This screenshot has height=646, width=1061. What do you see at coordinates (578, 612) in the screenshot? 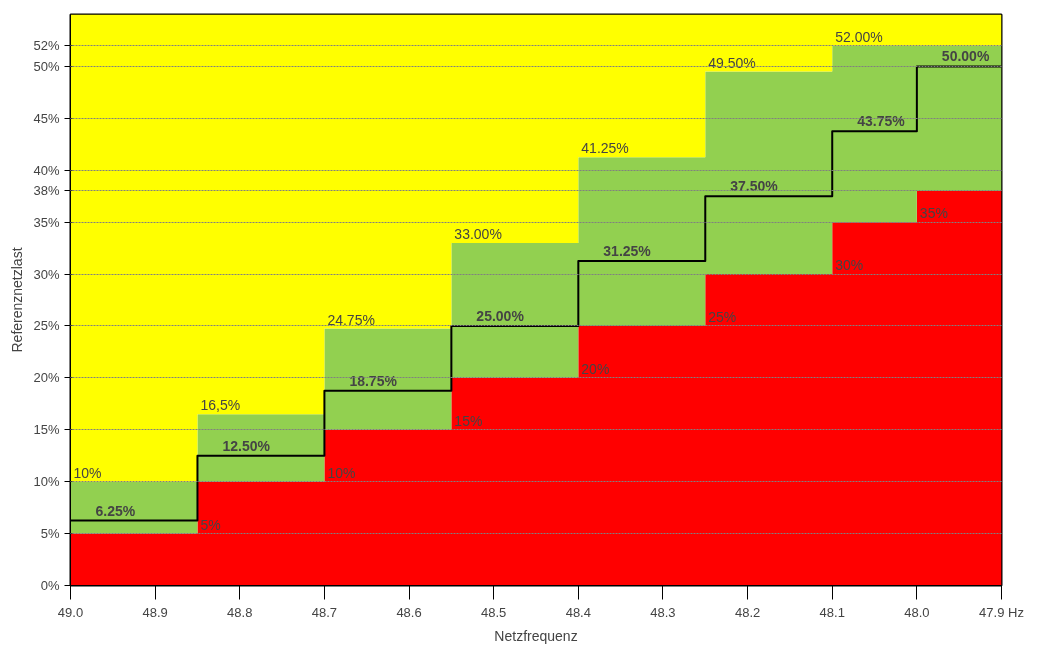
I see `x-tick-label: 48.4` at bounding box center [578, 612].